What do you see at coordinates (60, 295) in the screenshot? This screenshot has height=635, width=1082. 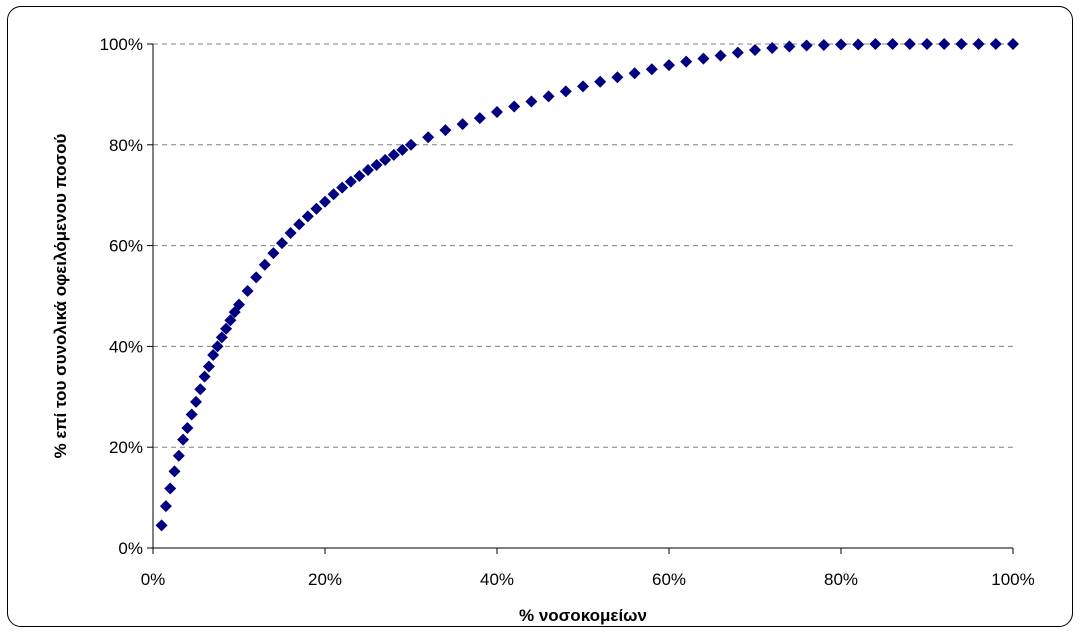 I see `y-axis-title: % επί του συνολικά οφειλόμενου ποσού` at bounding box center [60, 295].